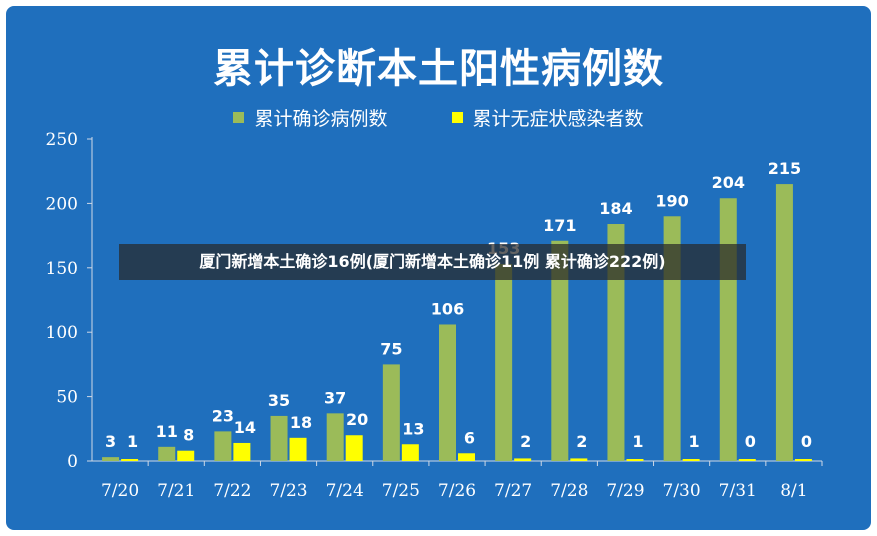 The height and width of the screenshot is (536, 877). I want to click on chart-title: 累计诊断本土阳性病例数, so click(438, 69).